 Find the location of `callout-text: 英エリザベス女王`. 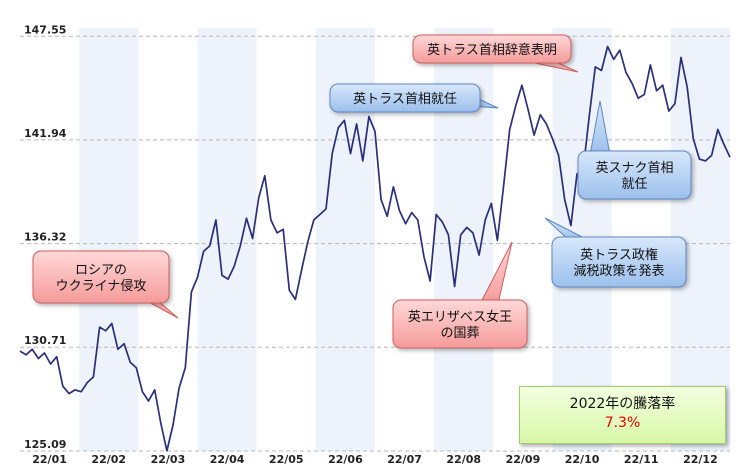

callout-text: 英エリザベス女王 is located at coordinates (460, 317).